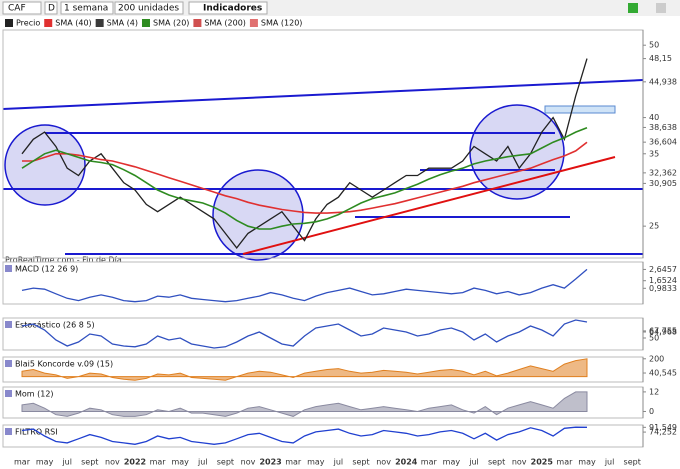 This screenshot has width=680, height=469. What do you see at coordinates (663, 288) in the screenshot?
I see `y-tick-label: 0,9833` at bounding box center [663, 288].